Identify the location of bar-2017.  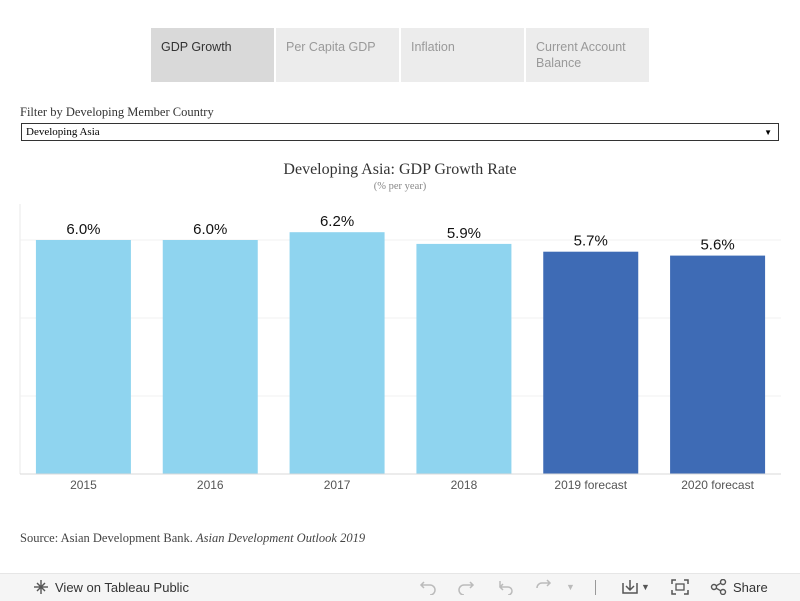
(337, 353).